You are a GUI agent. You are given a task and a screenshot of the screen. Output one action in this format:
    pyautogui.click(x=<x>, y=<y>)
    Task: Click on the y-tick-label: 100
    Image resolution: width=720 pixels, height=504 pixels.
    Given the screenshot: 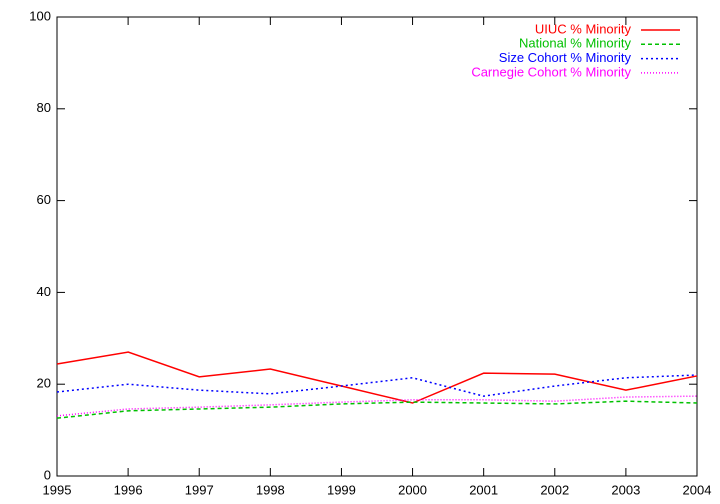 What is the action you would take?
    pyautogui.click(x=40, y=15)
    